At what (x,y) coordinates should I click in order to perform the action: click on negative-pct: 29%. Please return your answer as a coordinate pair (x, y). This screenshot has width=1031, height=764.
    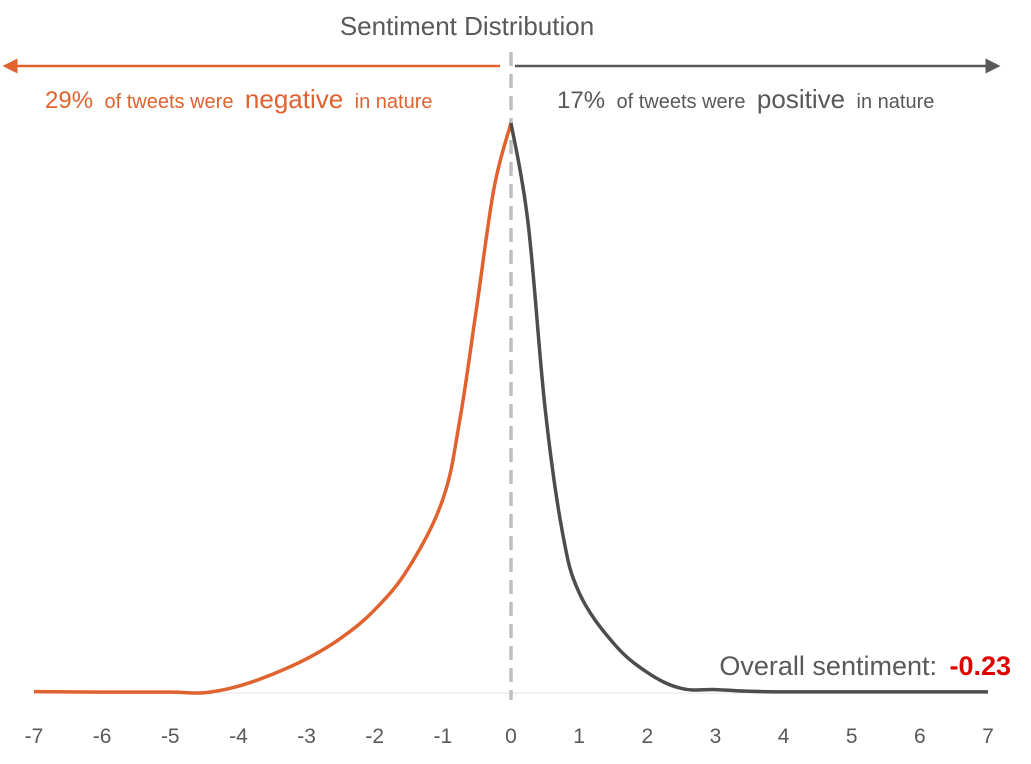
    Looking at the image, I should click on (69, 100).